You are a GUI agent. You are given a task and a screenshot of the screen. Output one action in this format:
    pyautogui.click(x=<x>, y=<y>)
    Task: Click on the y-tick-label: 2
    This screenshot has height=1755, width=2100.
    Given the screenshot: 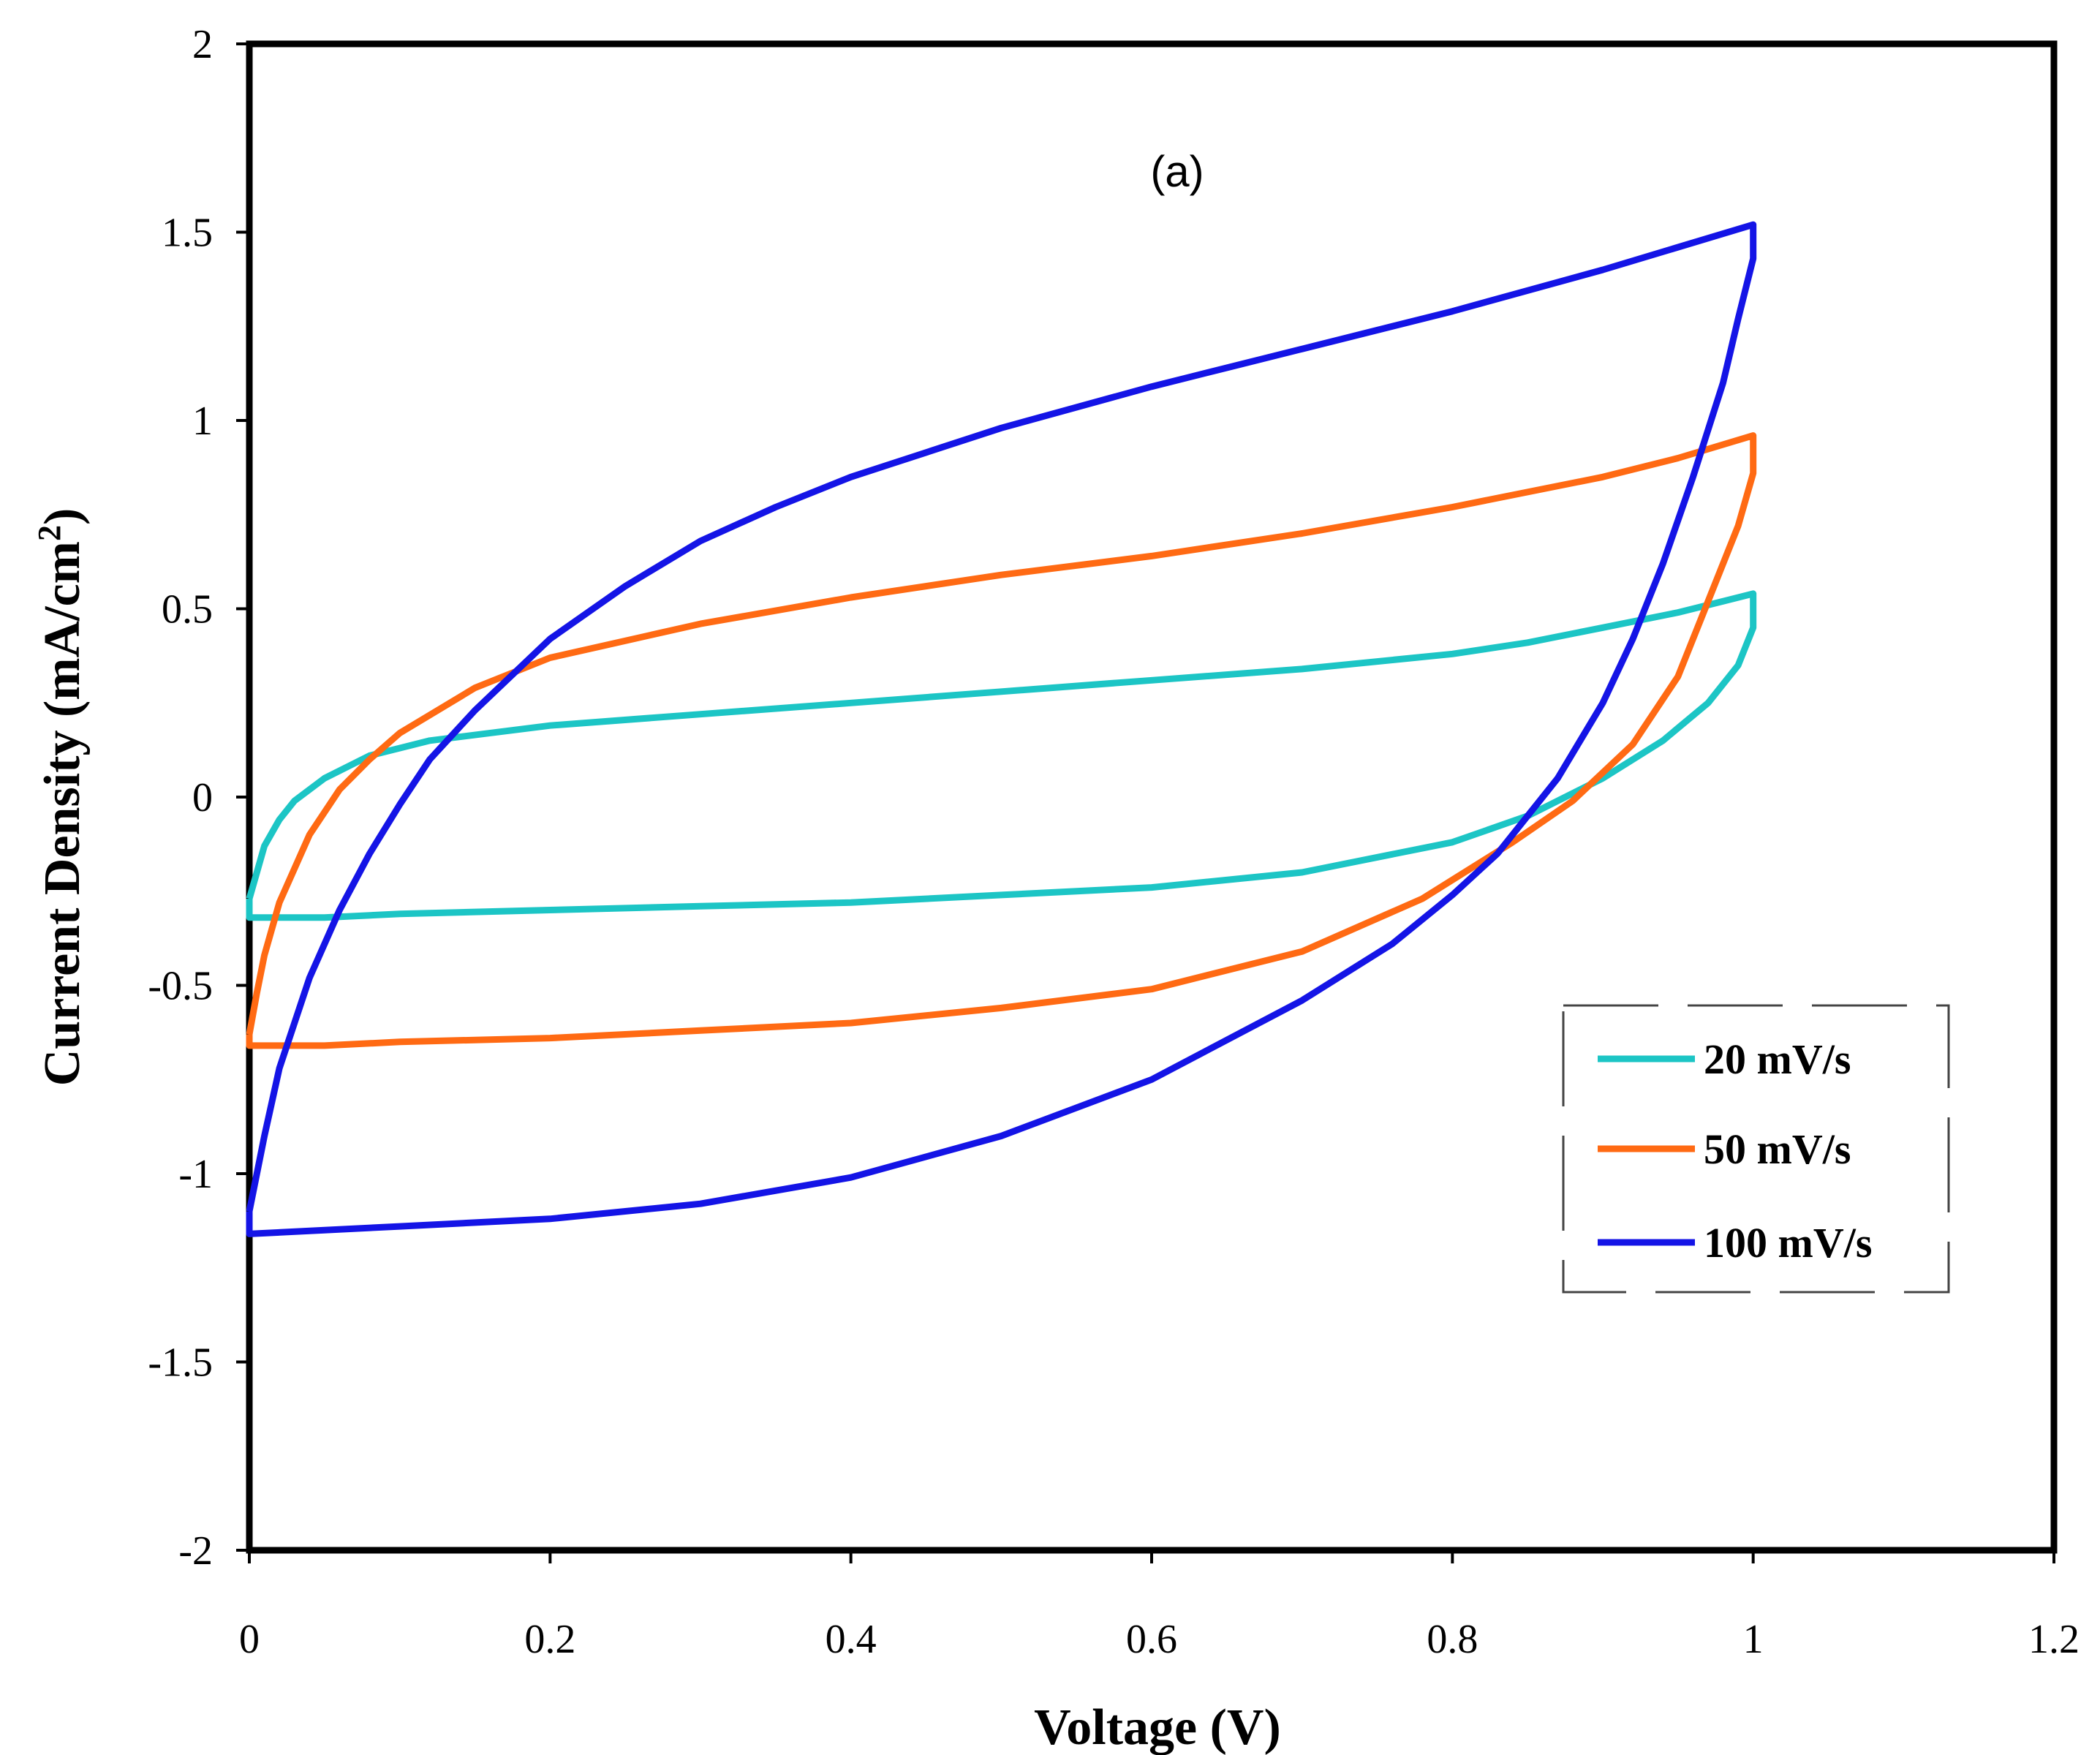 What is the action you would take?
    pyautogui.click(x=202, y=44)
    